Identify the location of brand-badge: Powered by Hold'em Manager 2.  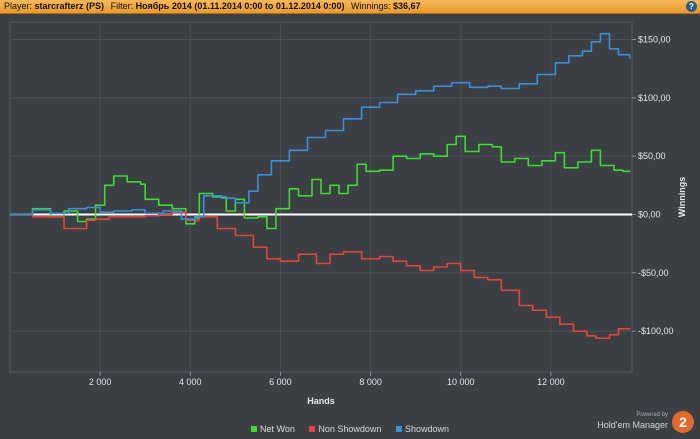
(641, 422).